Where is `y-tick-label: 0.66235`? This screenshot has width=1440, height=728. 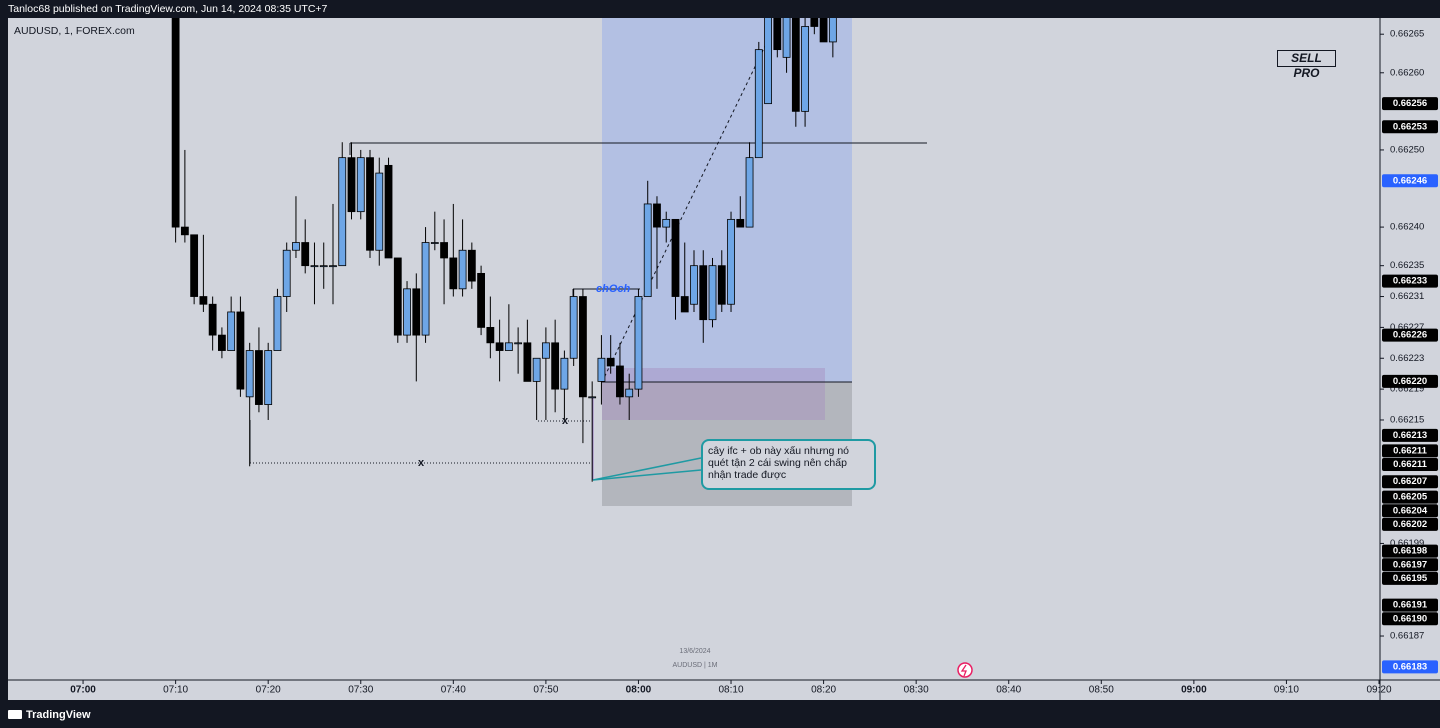 y-tick-label: 0.66235 is located at coordinates (1407, 265).